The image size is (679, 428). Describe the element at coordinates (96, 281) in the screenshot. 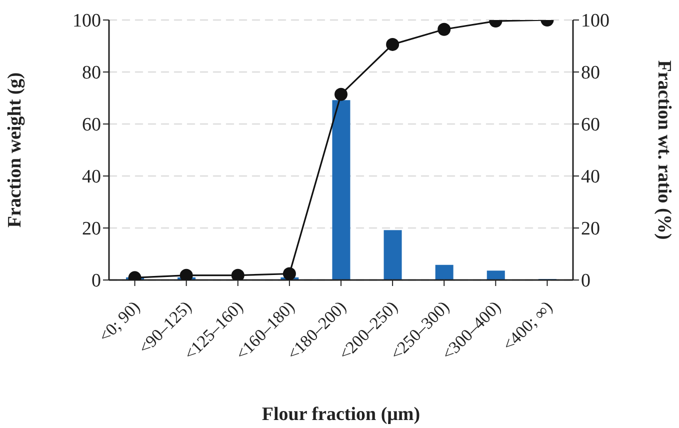

I see `y-tick-label: 0` at that location.